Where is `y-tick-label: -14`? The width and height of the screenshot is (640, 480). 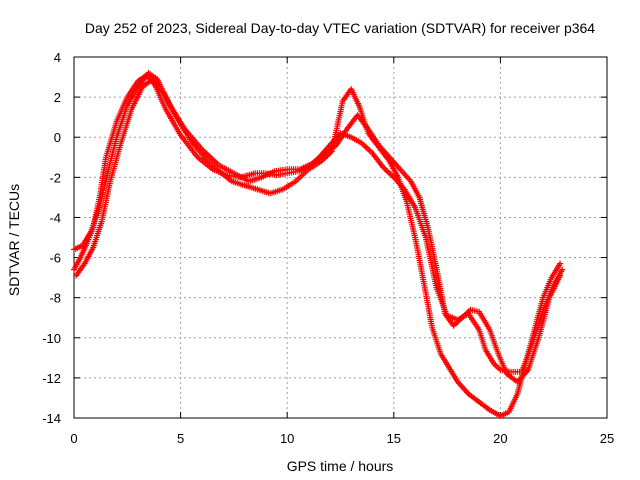
y-tick-label: -14 is located at coordinates (51, 418).